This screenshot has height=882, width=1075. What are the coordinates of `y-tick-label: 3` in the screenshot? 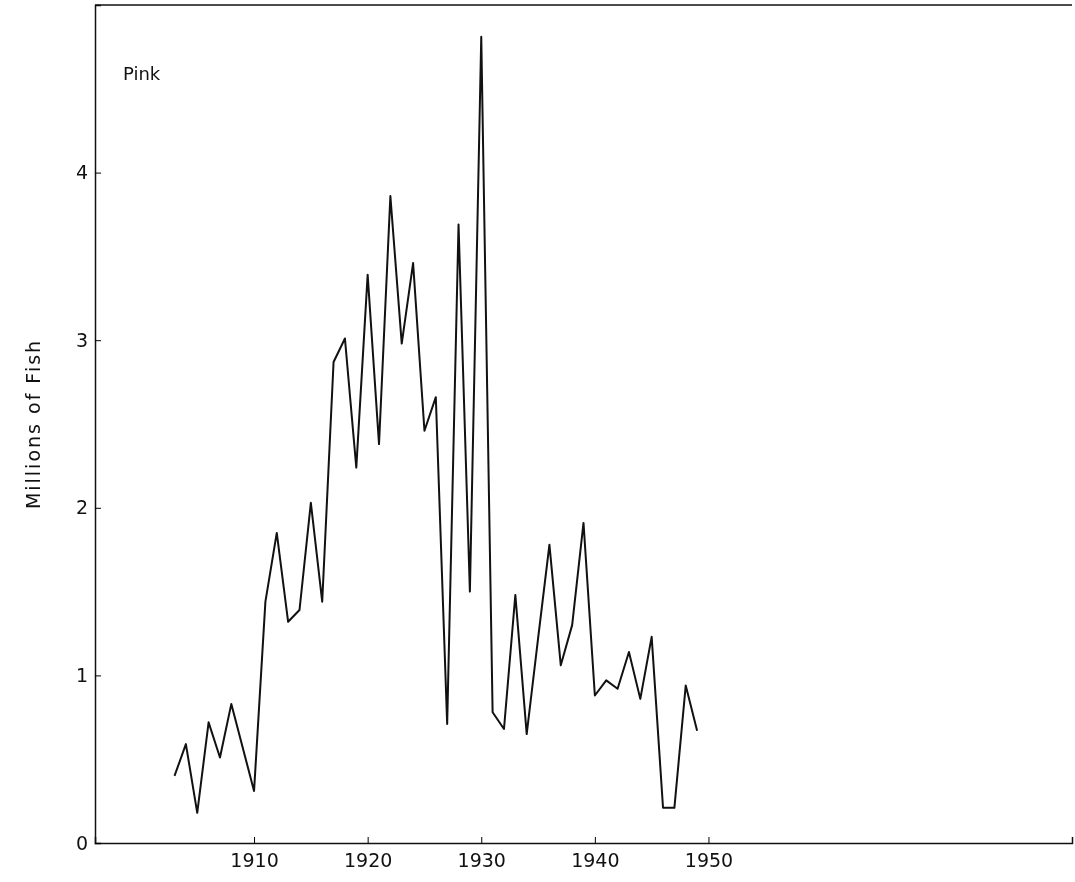 It's located at (82, 339).